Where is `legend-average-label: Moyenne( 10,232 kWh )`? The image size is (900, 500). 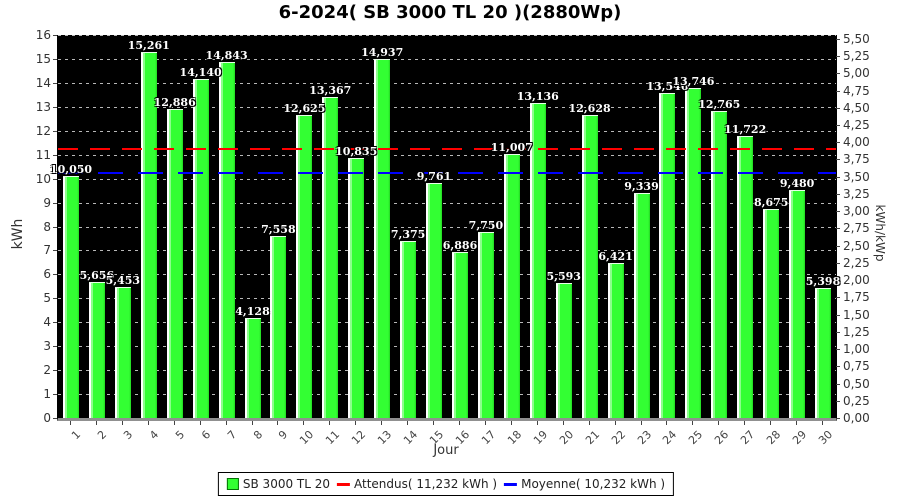
legend-average-label: Moyenne( 10,232 kWh ) is located at coordinates (593, 484).